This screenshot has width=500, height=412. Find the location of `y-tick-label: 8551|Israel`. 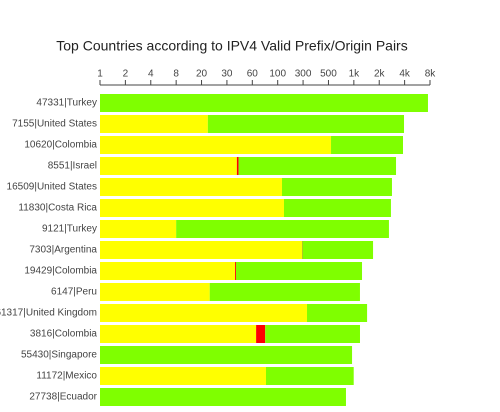

y-tick-label: 8551|Israel is located at coordinates (72, 166).